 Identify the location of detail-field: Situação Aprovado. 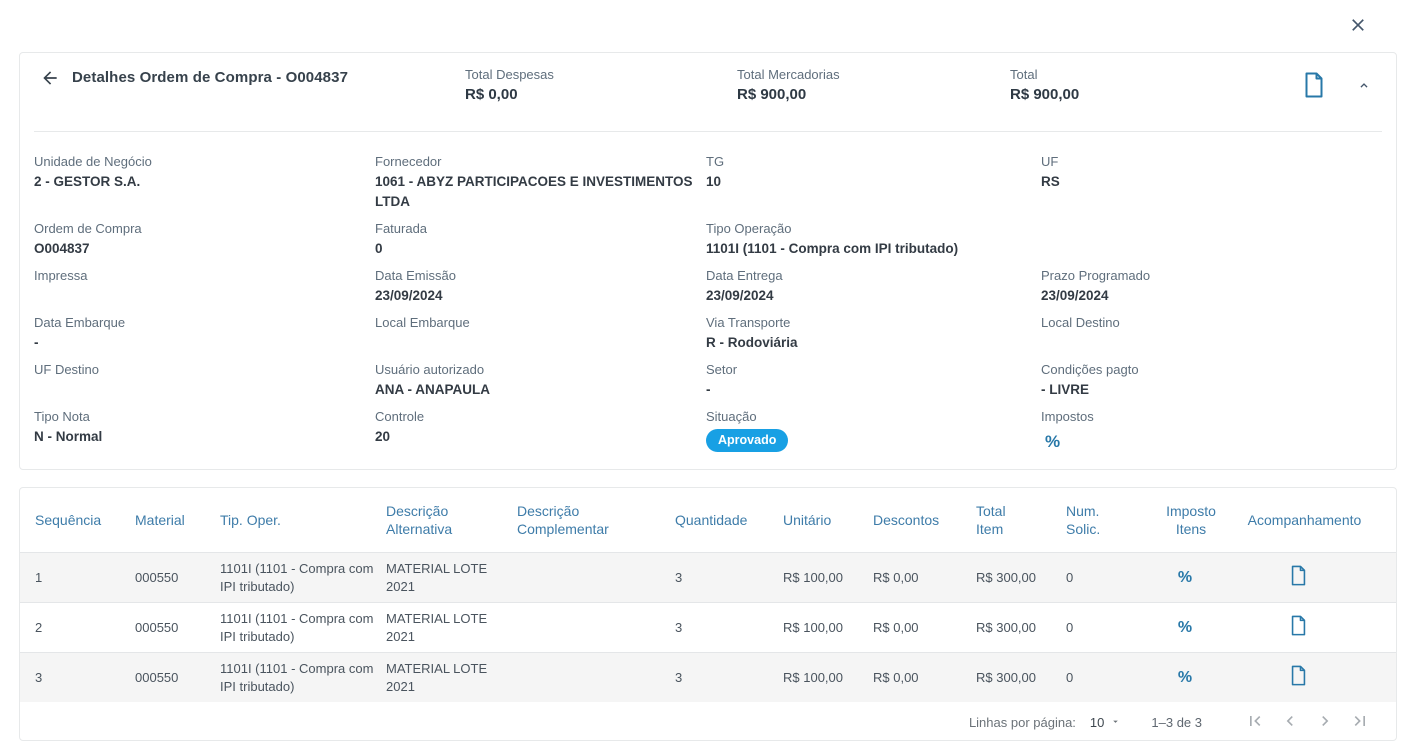
(873, 430).